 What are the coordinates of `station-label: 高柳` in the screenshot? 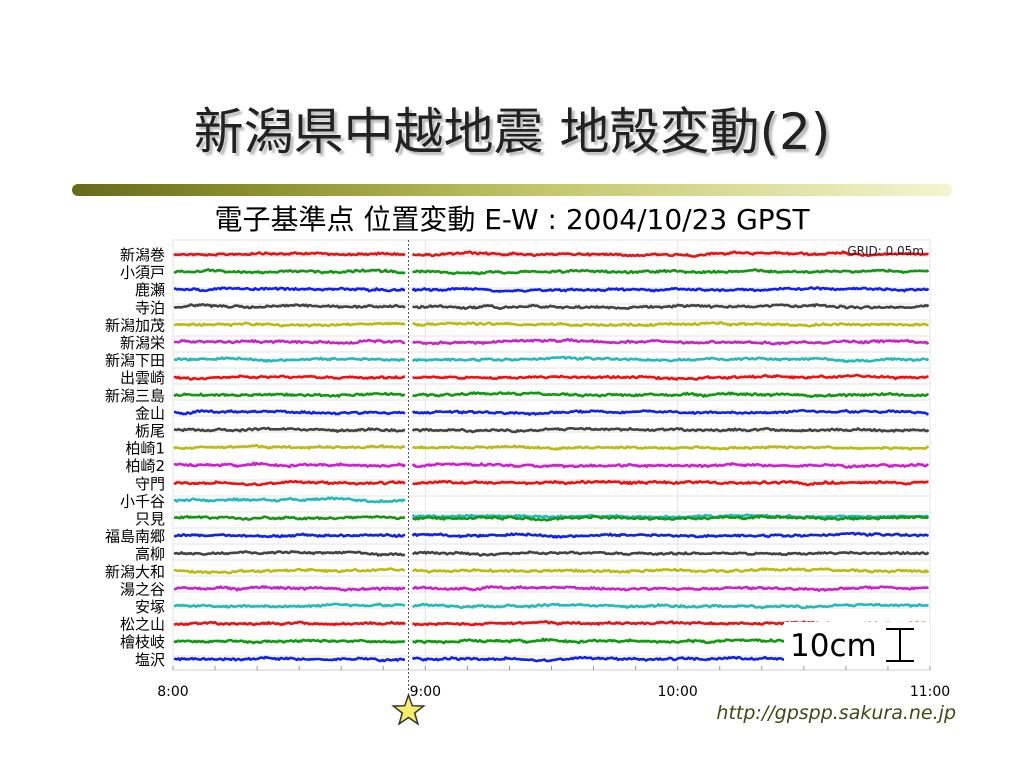 It's located at (150, 554).